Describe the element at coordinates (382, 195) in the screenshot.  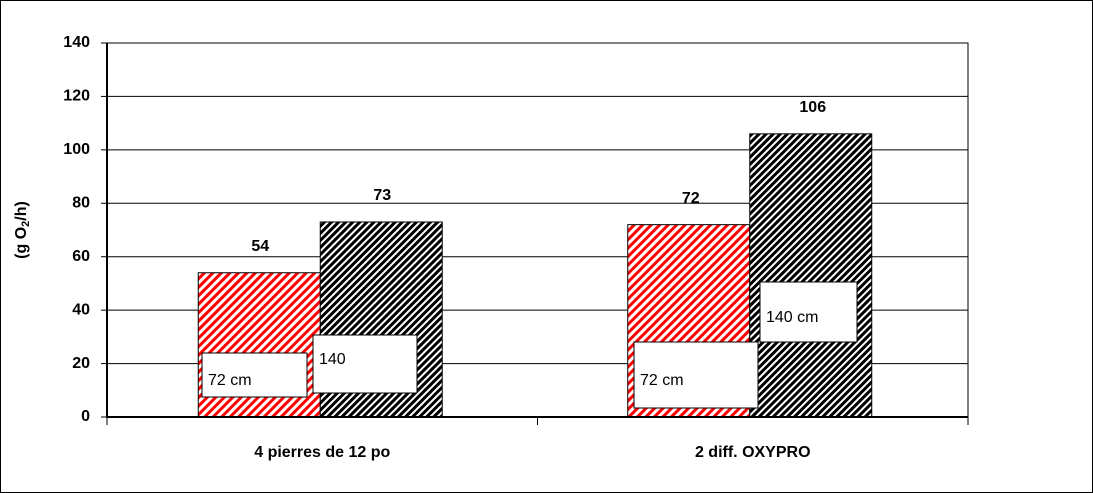
I see `data-label: 73` at that location.